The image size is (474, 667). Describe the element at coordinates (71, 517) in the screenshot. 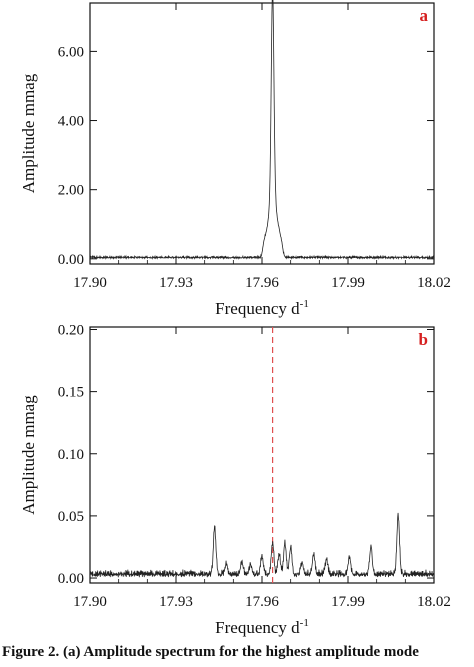

I see `panel-b-y-tick-label: 0.05` at that location.